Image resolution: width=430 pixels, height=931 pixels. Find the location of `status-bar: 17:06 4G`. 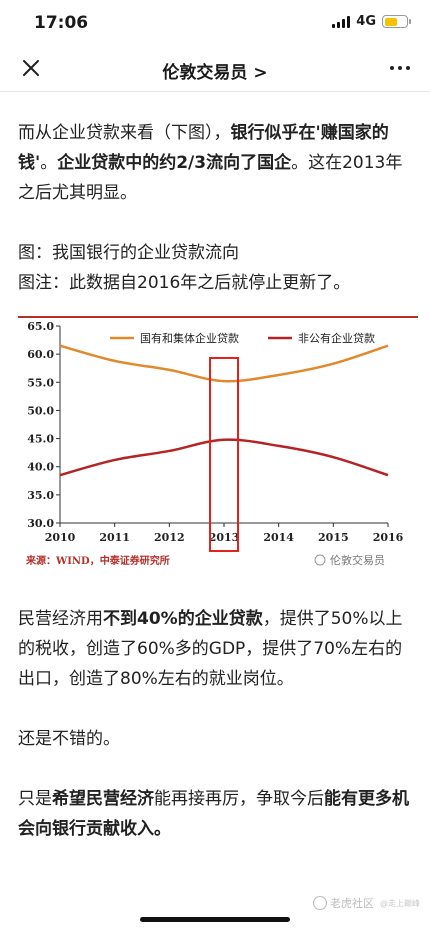

status-bar: 17:06 4G is located at coordinates (215, 22).